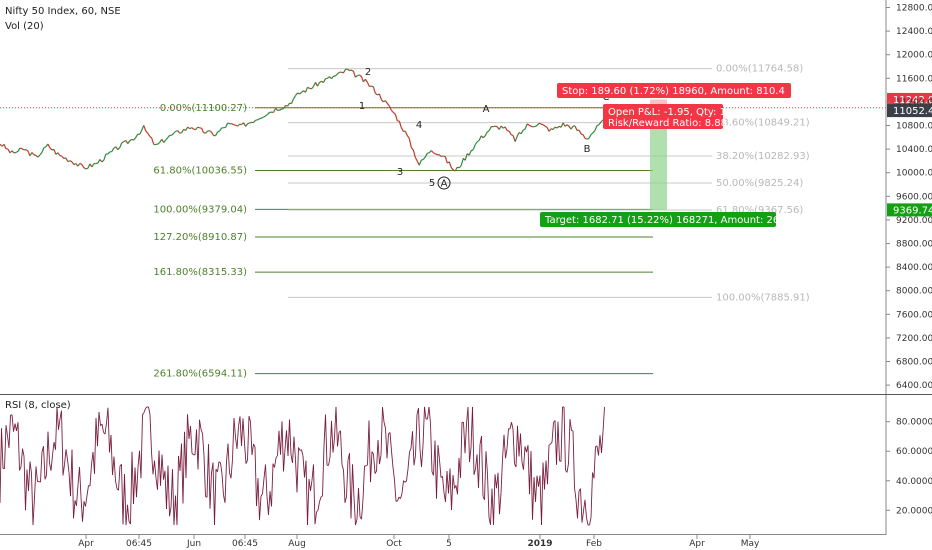 The width and height of the screenshot is (932, 550). I want to click on rsi-series, so click(302, 466).